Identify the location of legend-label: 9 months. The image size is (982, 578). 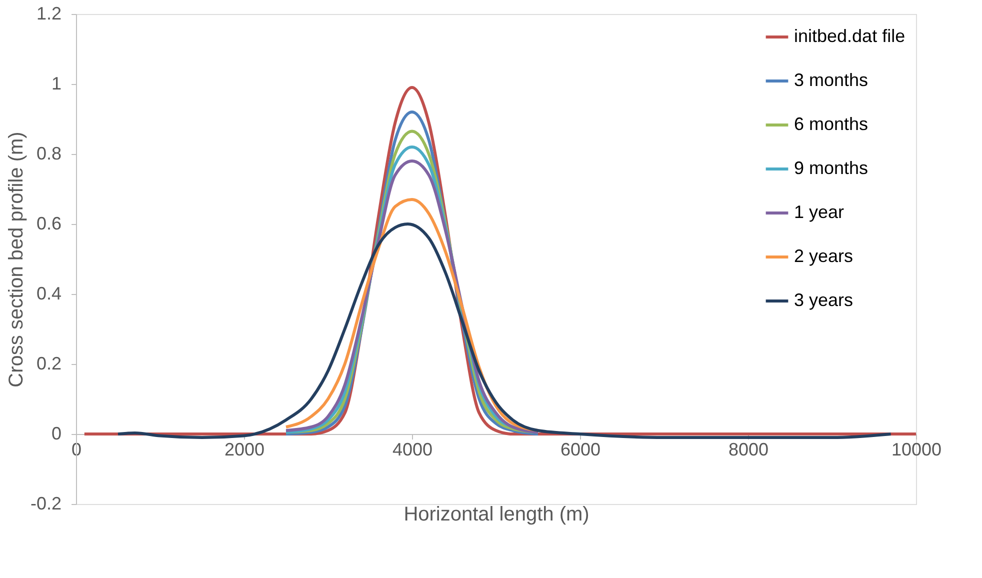
(831, 168).